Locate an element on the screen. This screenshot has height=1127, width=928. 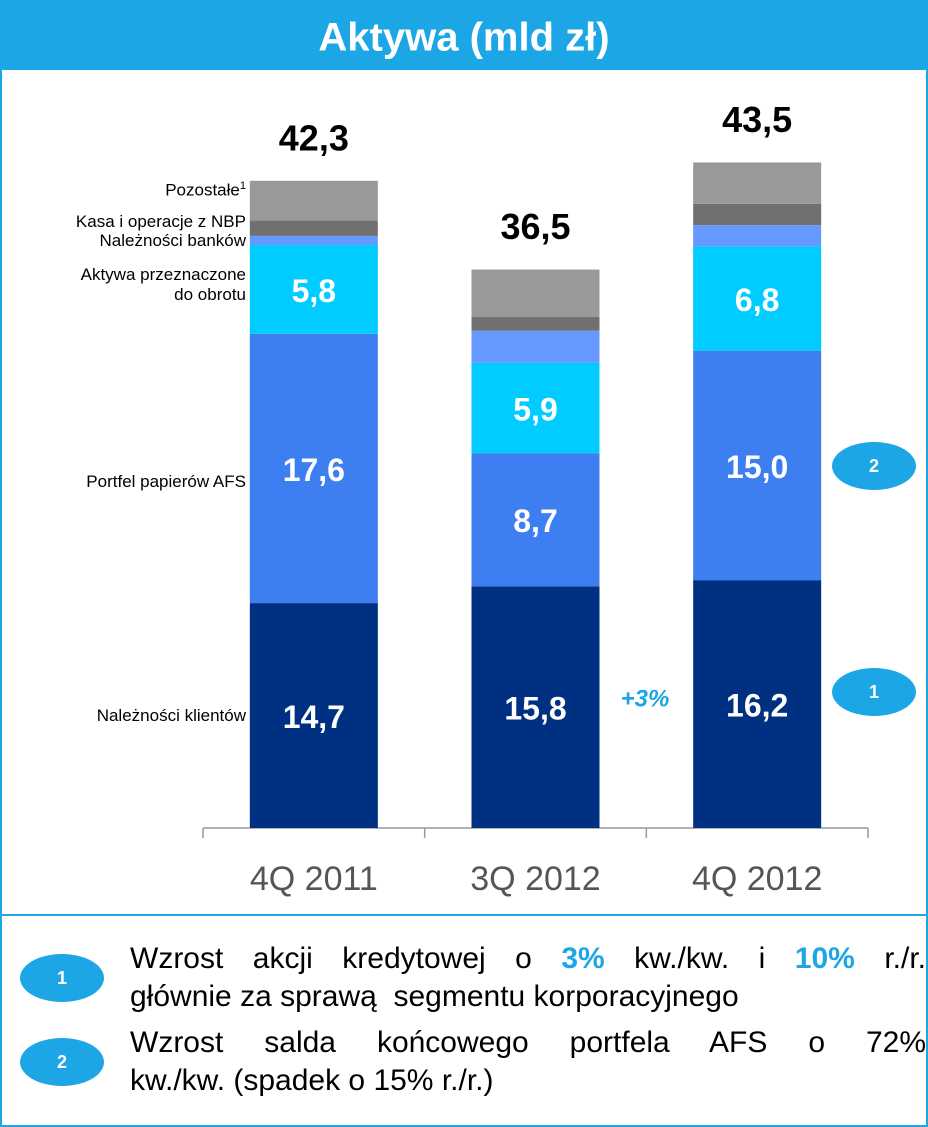
note-text: Wzrost akcji kredytowej o is located at coordinates (346, 958).